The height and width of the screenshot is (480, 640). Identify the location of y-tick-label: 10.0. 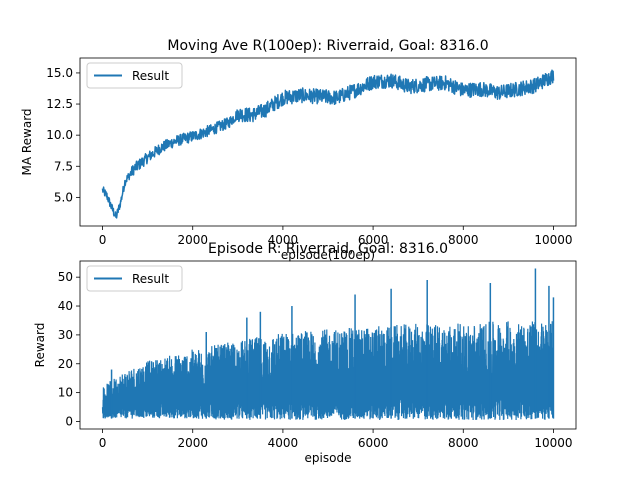
(59, 135).